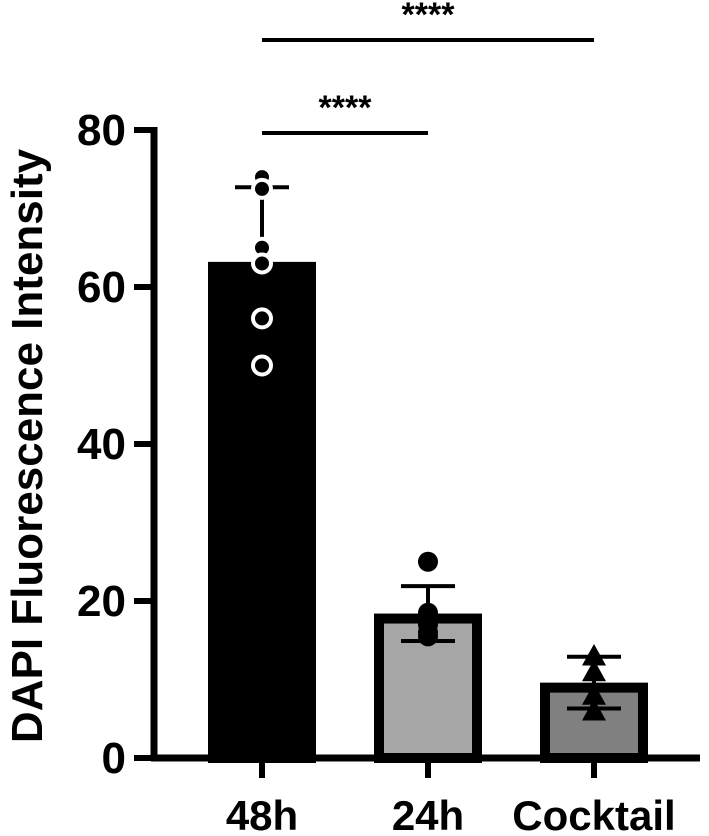 This screenshot has width=709, height=836. I want to click on y-tick-label-80: 80, so click(101, 130).